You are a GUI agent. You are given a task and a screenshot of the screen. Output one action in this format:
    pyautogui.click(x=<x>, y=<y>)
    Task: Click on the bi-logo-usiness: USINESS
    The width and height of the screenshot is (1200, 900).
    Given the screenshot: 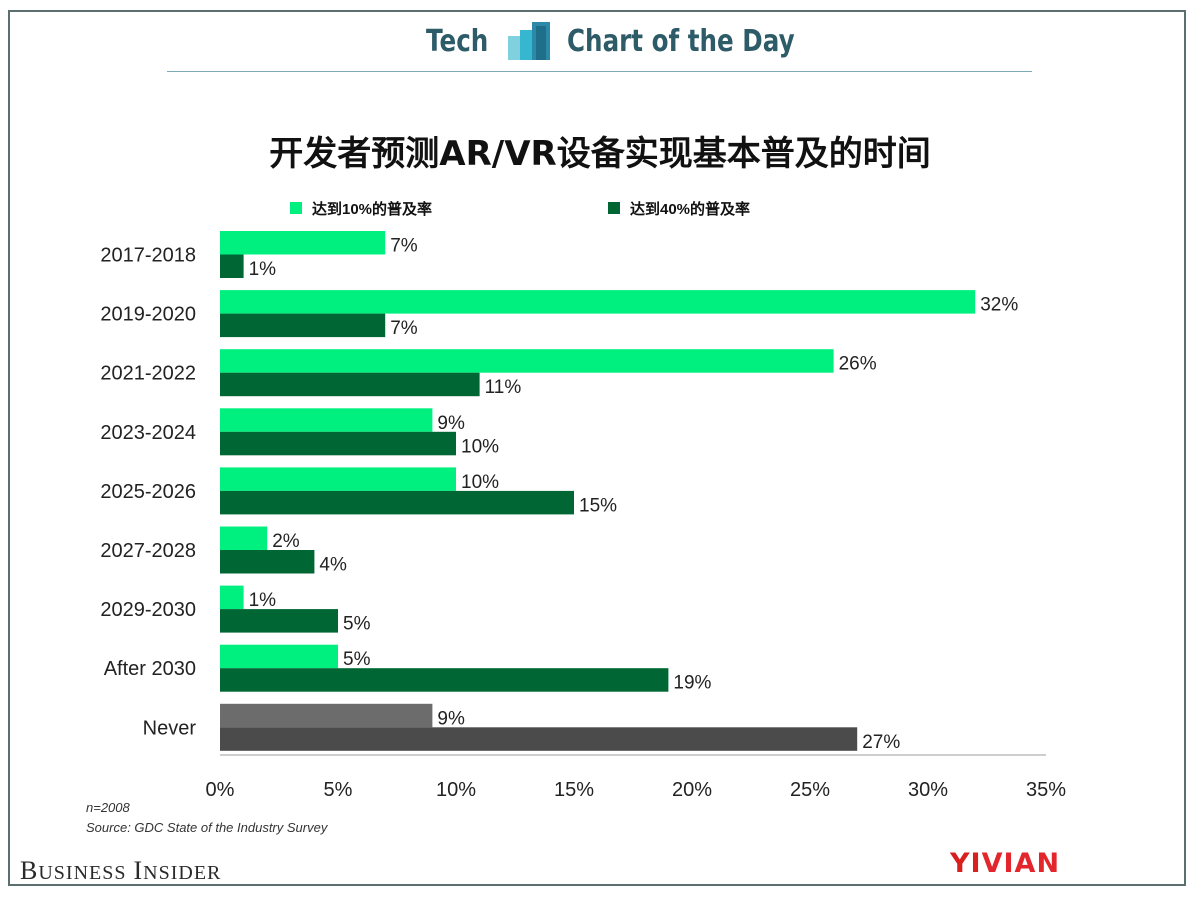 What is the action you would take?
    pyautogui.click(x=82, y=873)
    